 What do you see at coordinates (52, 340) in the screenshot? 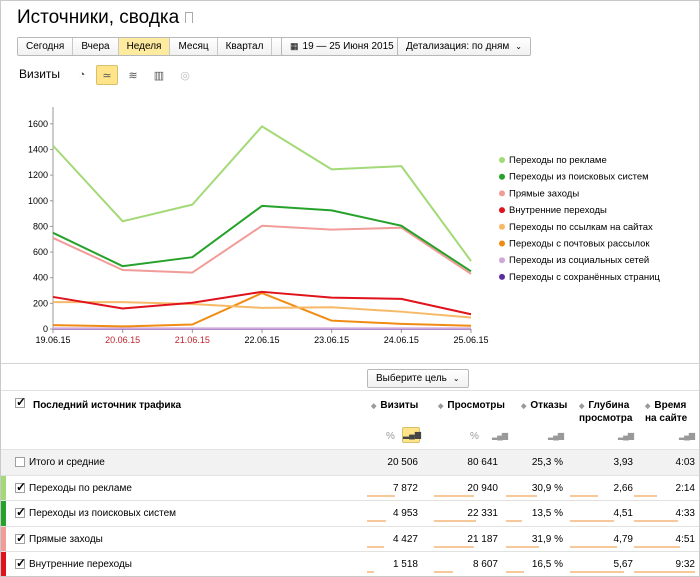
I see `x-tick-label: 19.06.15` at bounding box center [52, 340].